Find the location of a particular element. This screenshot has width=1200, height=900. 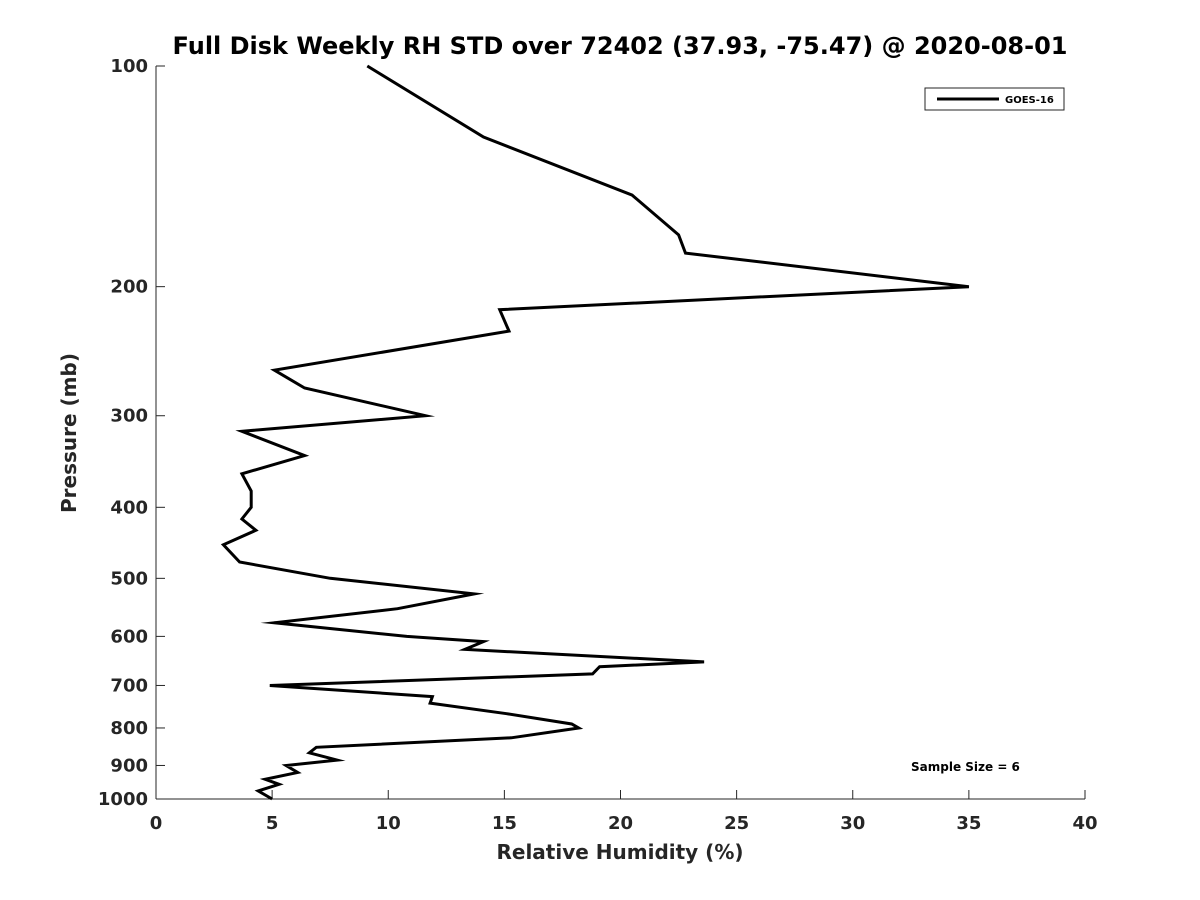

y-tick-label: 600 is located at coordinates (129, 636).